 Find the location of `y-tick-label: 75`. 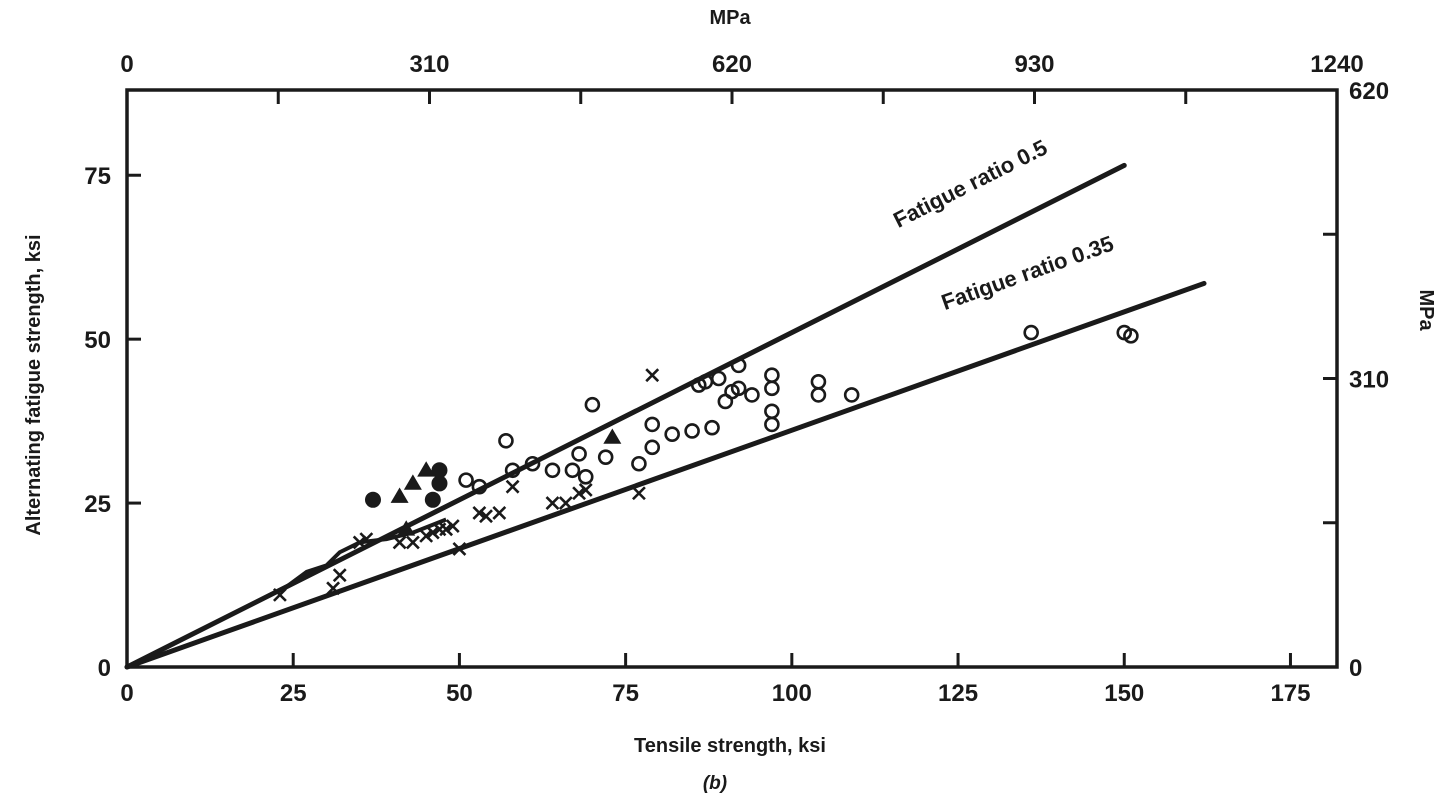

y-tick-label: 75 is located at coordinates (97, 176).